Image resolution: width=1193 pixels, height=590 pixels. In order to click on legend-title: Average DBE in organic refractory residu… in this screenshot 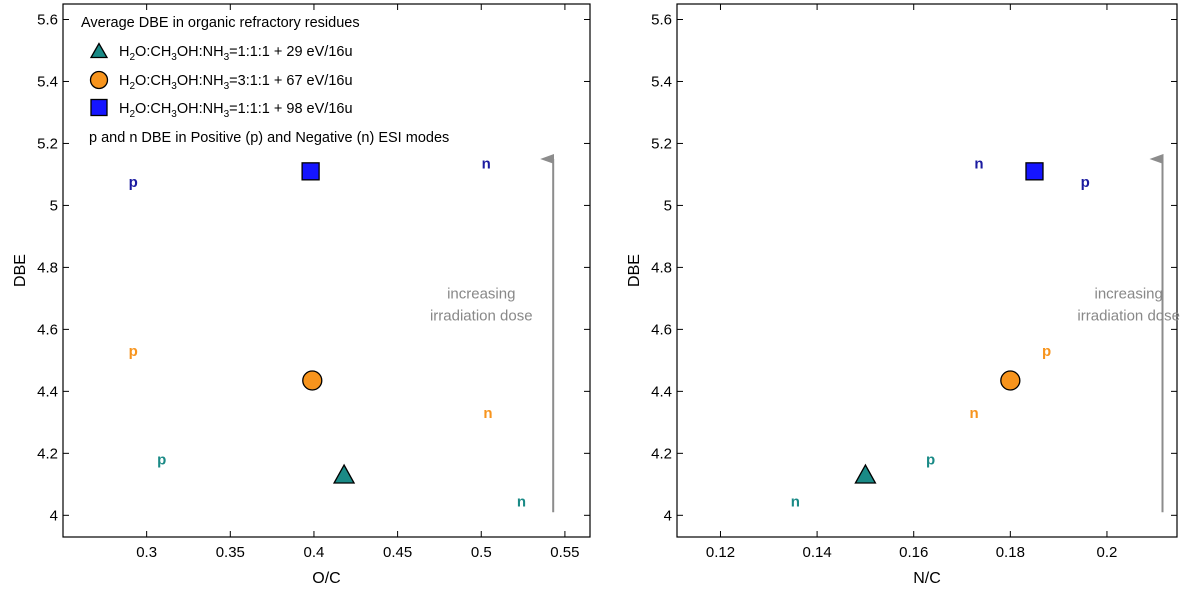, I will do `click(220, 23)`.